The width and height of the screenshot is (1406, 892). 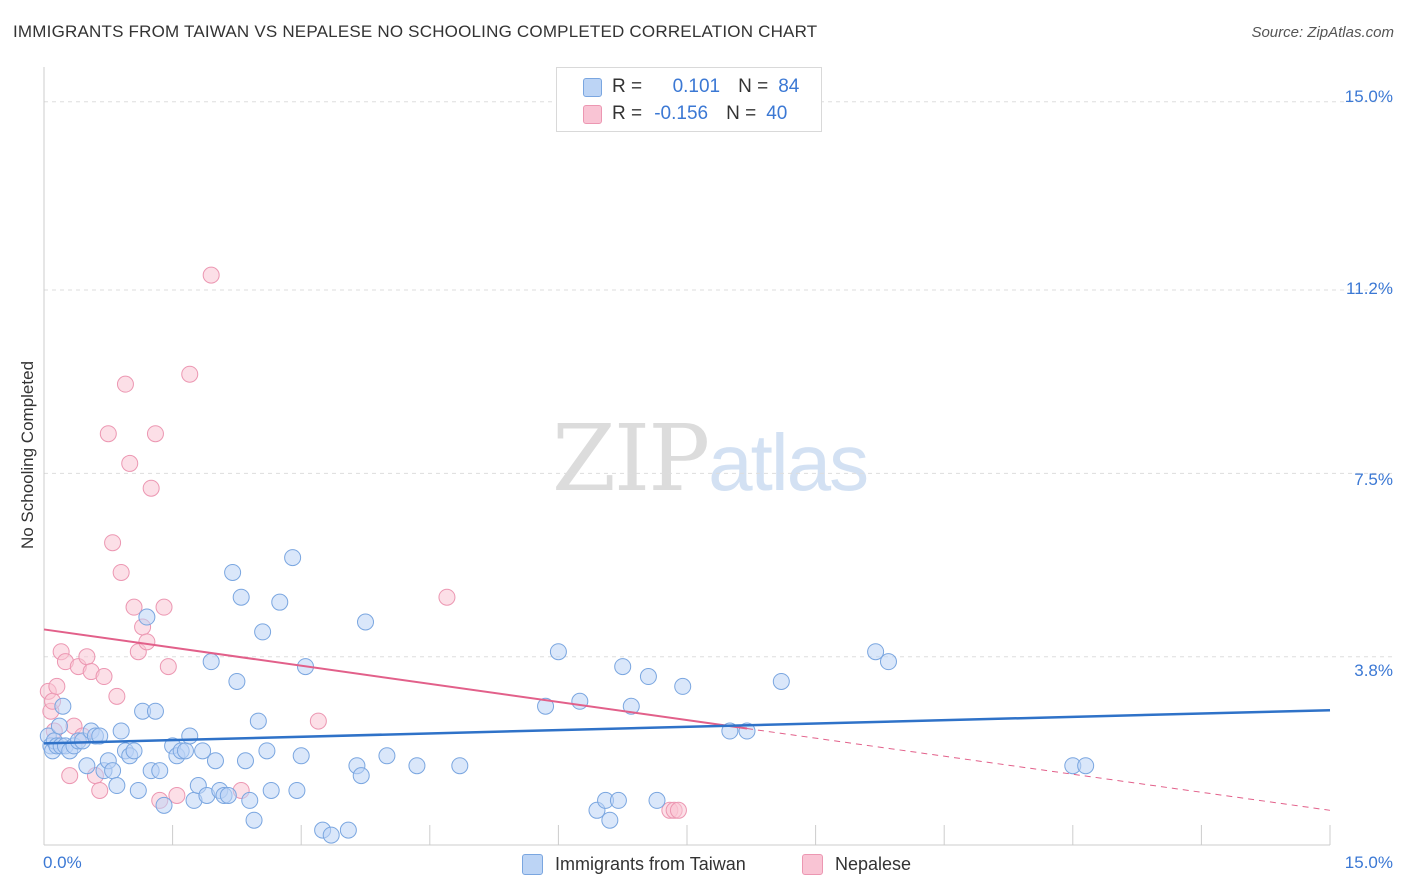 What do you see at coordinates (777, 113) in the screenshot?
I see `legend-n-value: 40` at bounding box center [777, 113].